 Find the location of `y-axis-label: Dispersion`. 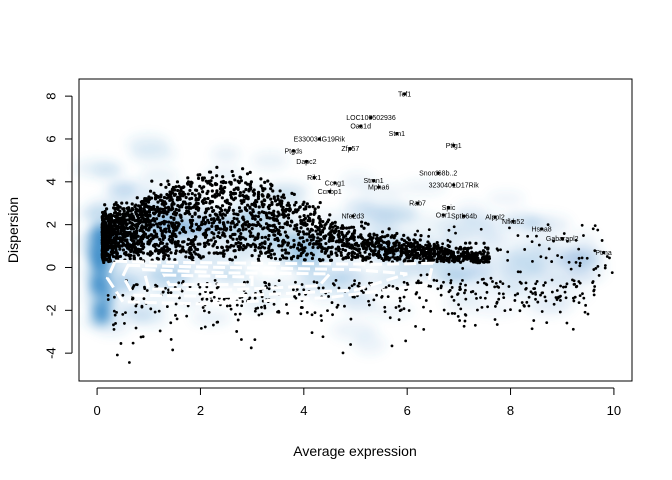

y-axis-label: Dispersion is located at coordinates (13, 230).